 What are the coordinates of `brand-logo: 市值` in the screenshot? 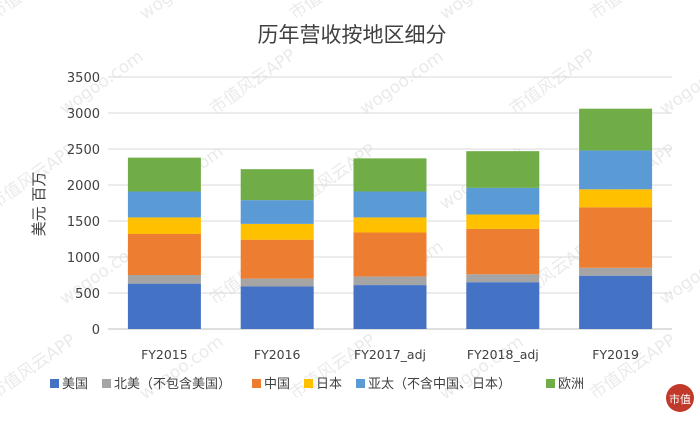 It's located at (680, 398).